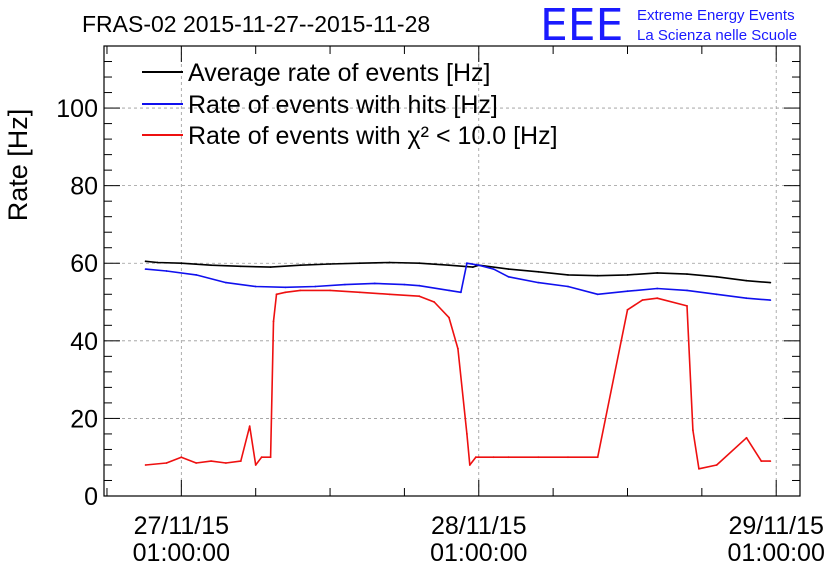  I want to click on logo-line-2: La Scienza nelle Scuole, so click(717, 35).